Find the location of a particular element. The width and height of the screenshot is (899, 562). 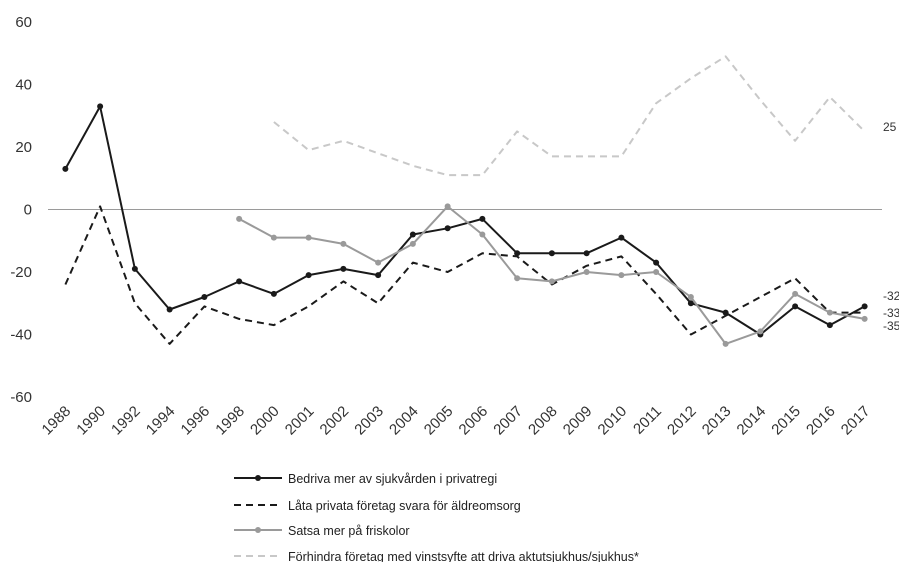

y-tick-label: 0 is located at coordinates (28, 210).